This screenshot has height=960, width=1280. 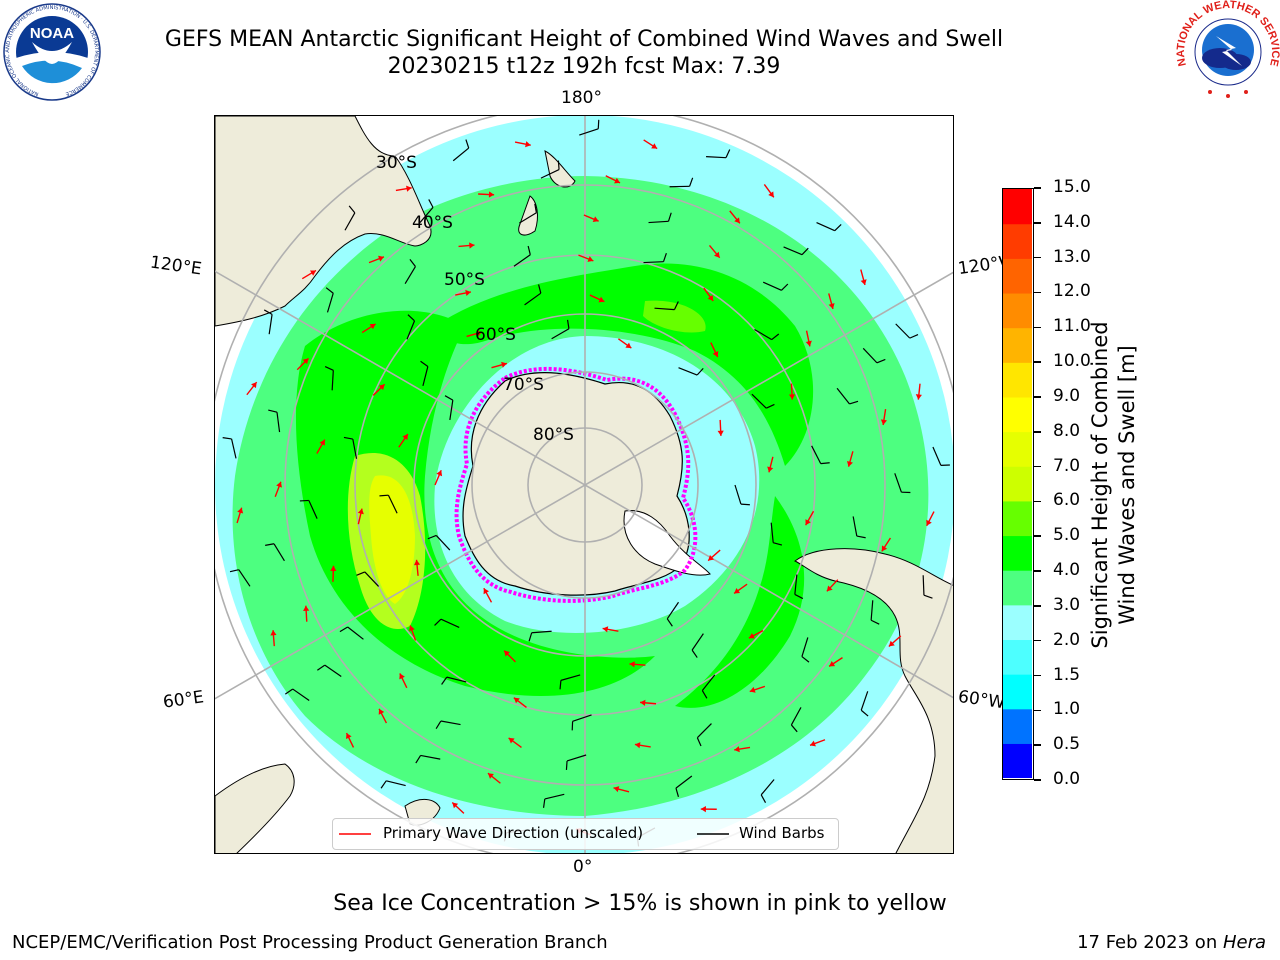 What do you see at coordinates (513, 833) in the screenshot?
I see `legend-wave-label: Primary Wave Direction (unscaled)` at bounding box center [513, 833].